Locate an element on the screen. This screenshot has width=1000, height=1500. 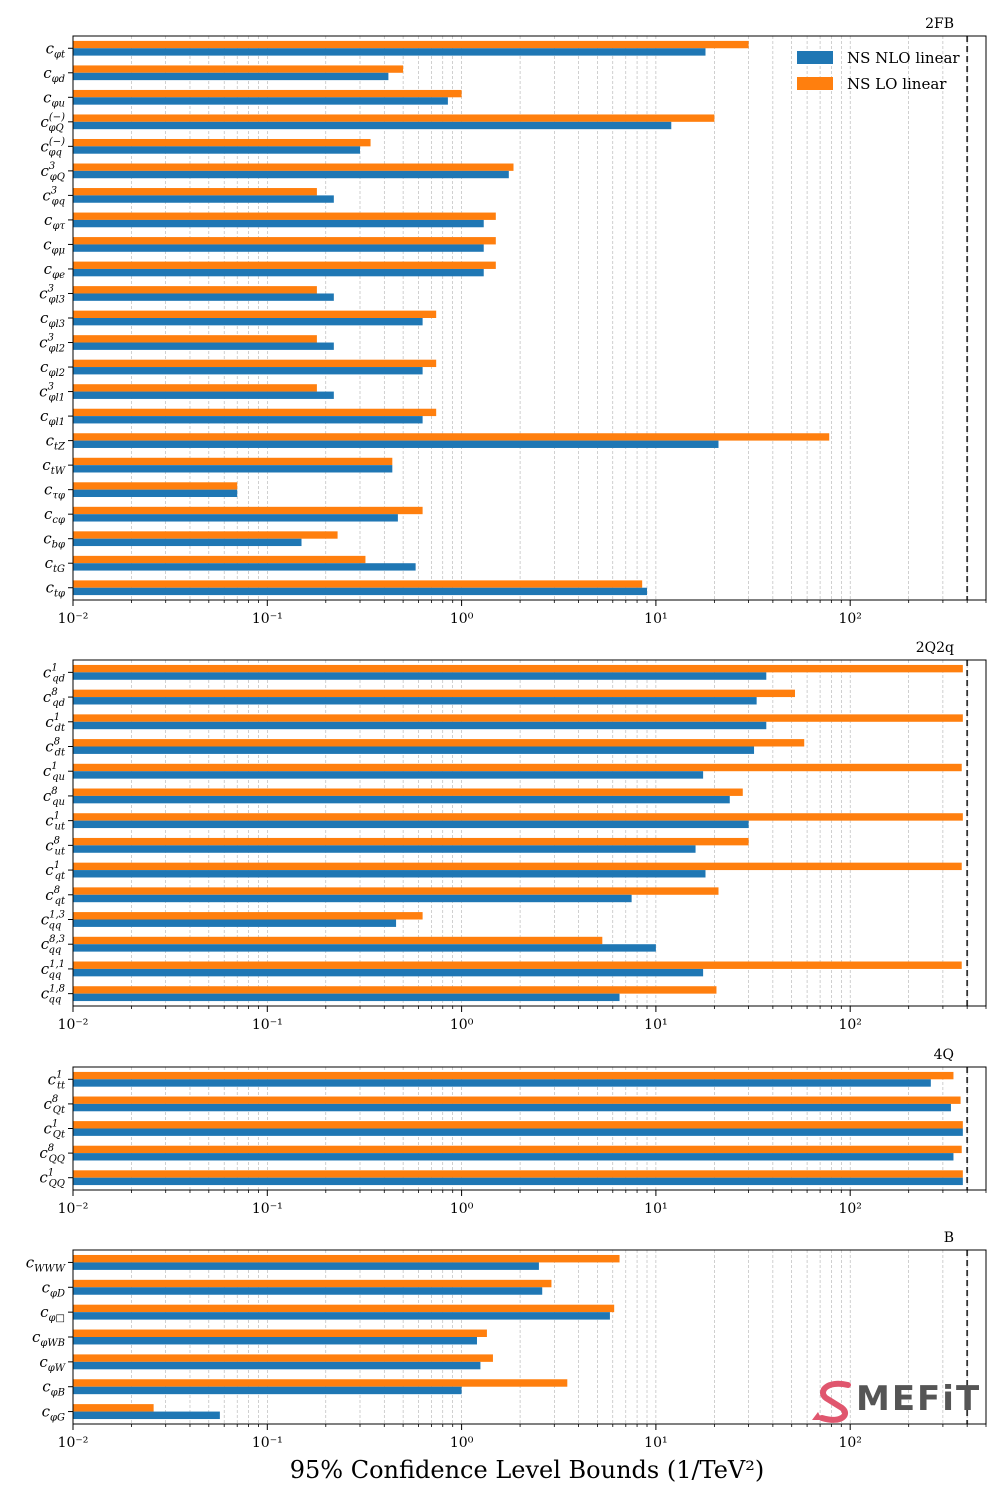
category-label: cφu is located at coordinates (54, 98).